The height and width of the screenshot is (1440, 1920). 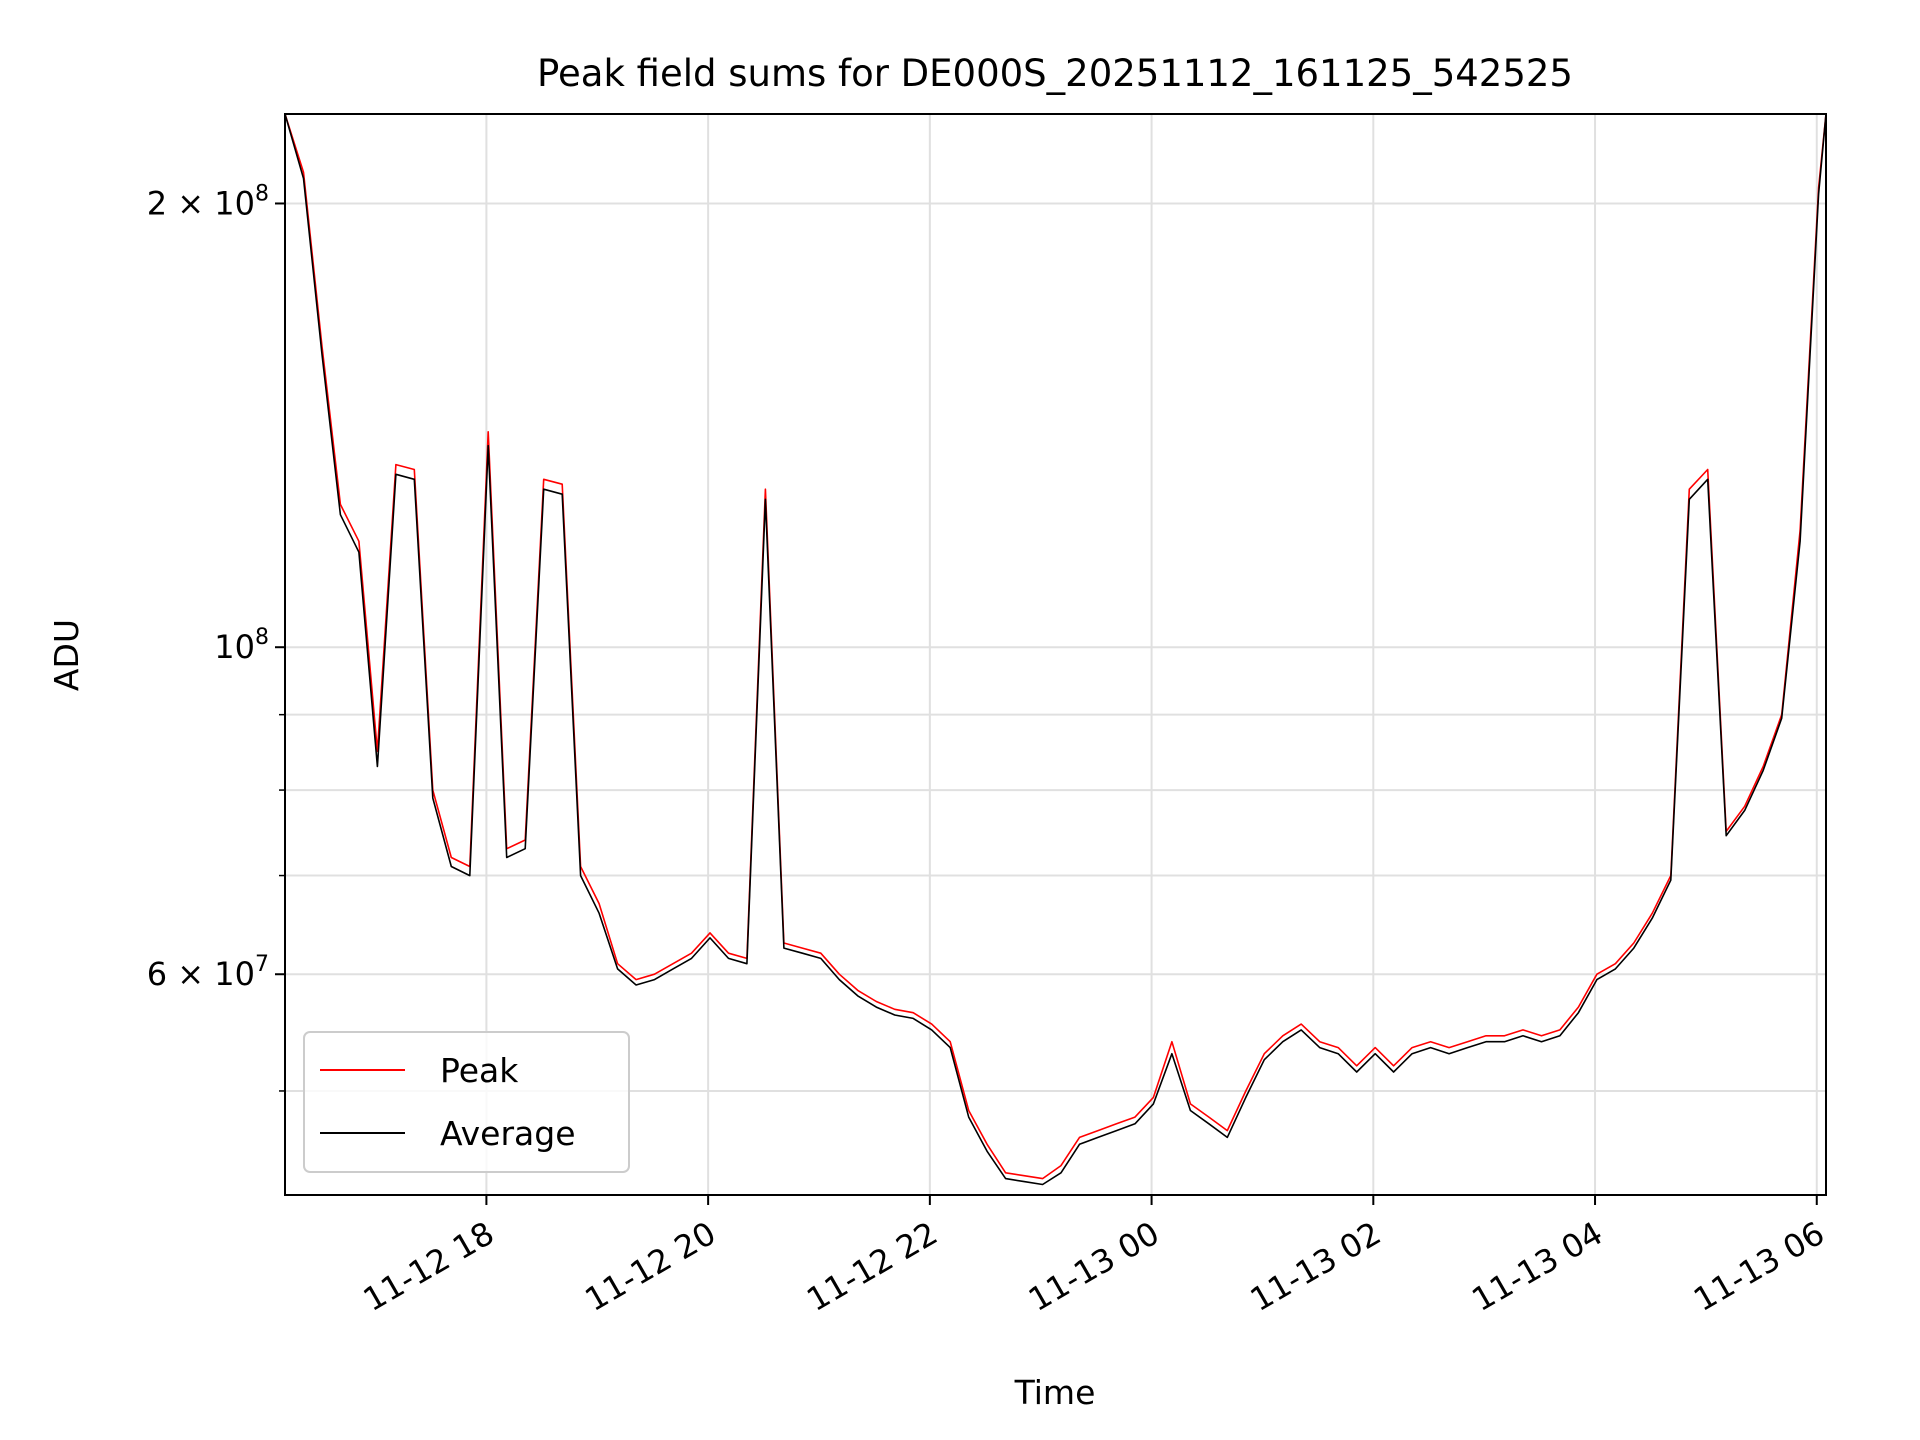 I want to click on legend-box, so click(x=466, y=1102).